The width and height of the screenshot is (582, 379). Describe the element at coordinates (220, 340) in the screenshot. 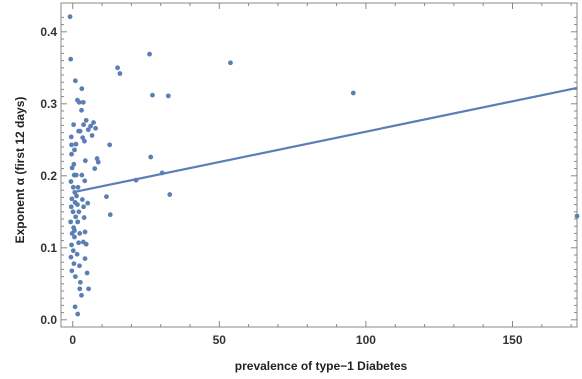

I see `x-tick-label: 50` at that location.